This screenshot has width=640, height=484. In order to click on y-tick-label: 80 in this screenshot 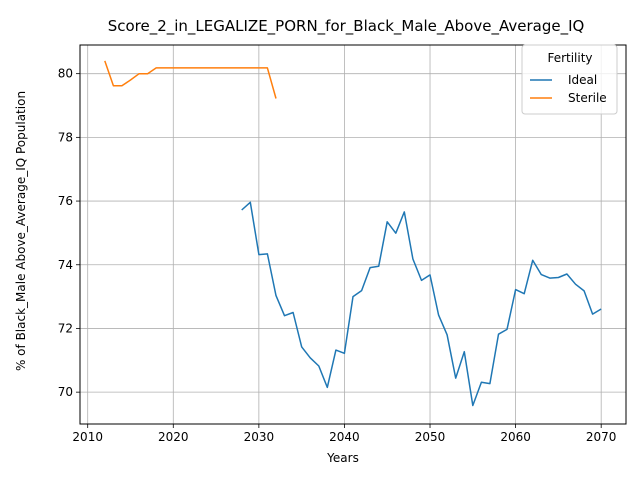, I will do `click(65, 74)`.